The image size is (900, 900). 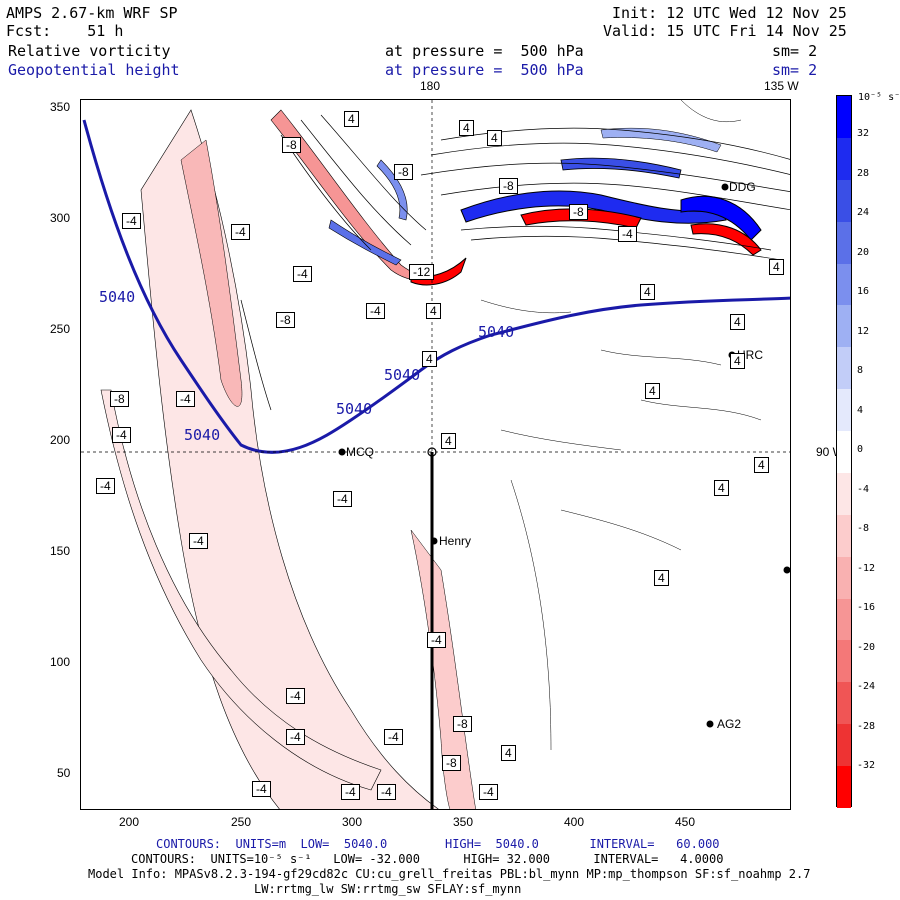 I want to click on colorbar-label: 12, so click(x=863, y=331).